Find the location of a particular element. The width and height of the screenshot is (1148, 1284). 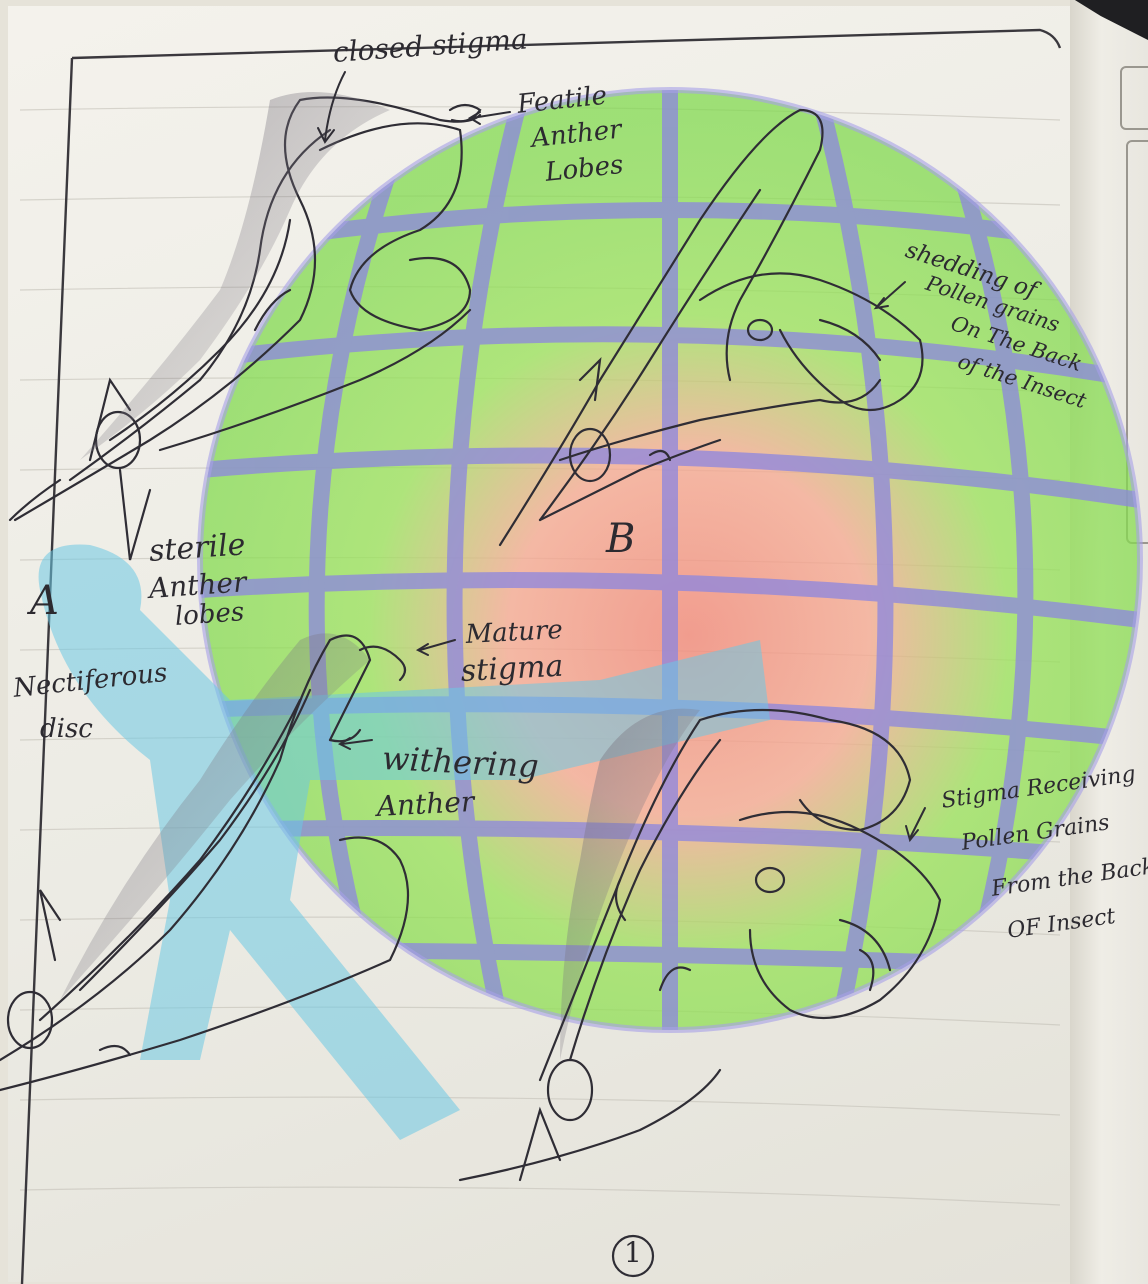

sketch-flower-a is located at coordinates (245, 328).